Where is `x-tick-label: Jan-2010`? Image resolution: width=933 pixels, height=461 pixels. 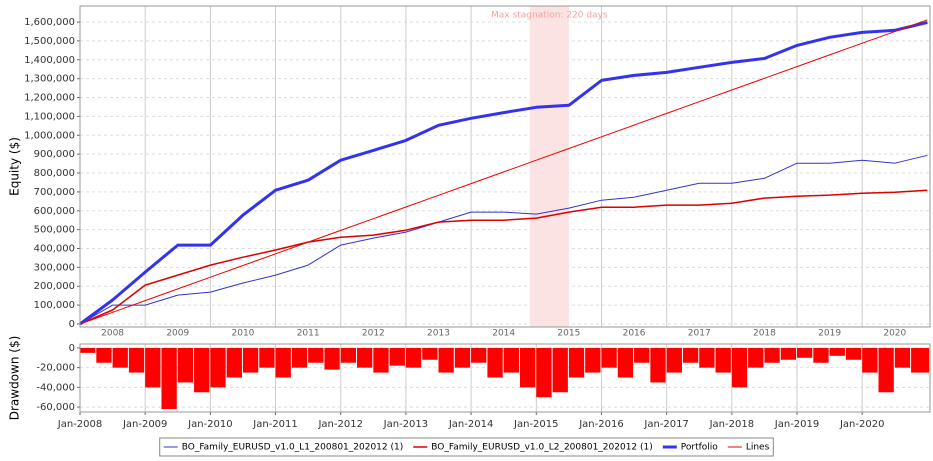 x-tick-label: Jan-2010 is located at coordinates (209, 424).